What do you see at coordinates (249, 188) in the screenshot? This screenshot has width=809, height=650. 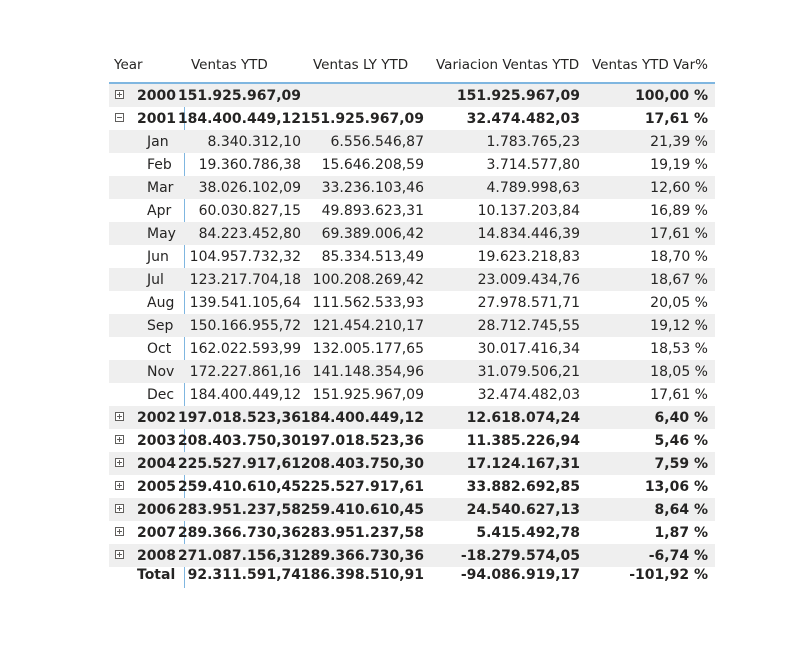 I see `ventas-ytd-cell: 38.026.102,09` at bounding box center [249, 188].